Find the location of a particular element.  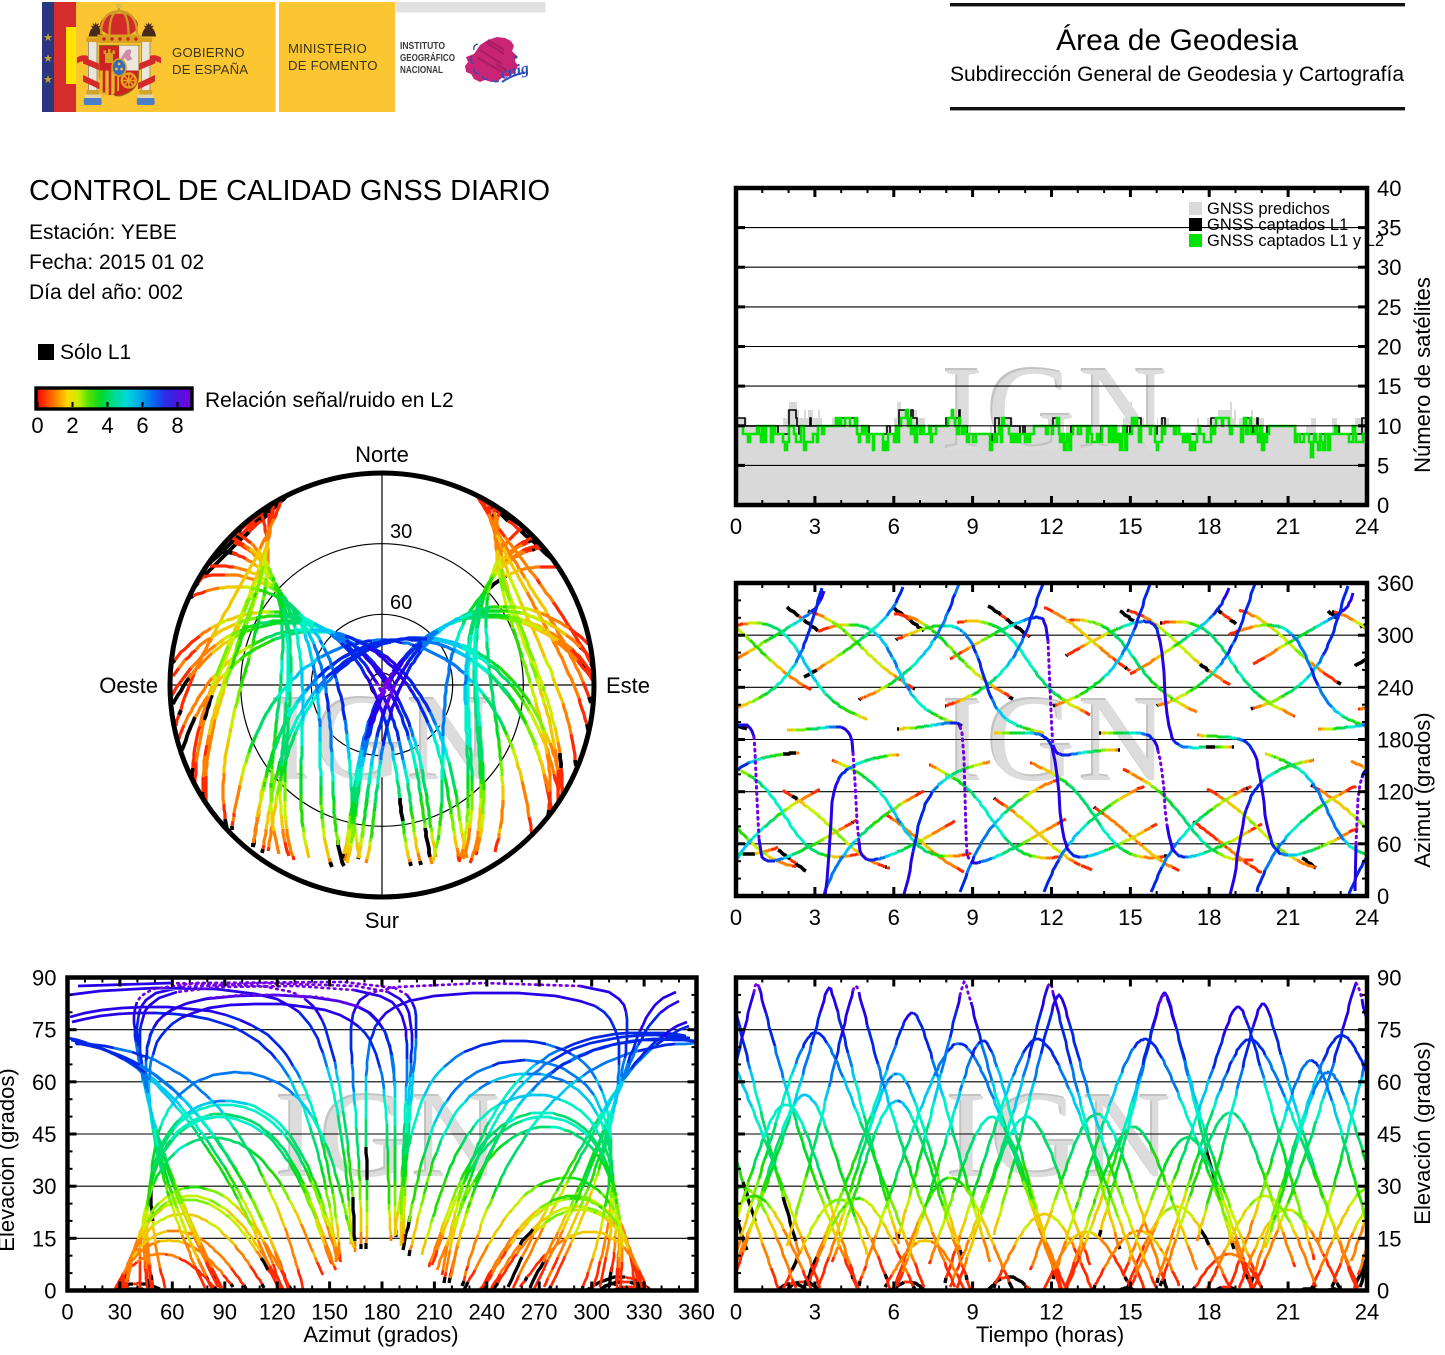

svg-text: 10 is located at coordinates (1389, 426).